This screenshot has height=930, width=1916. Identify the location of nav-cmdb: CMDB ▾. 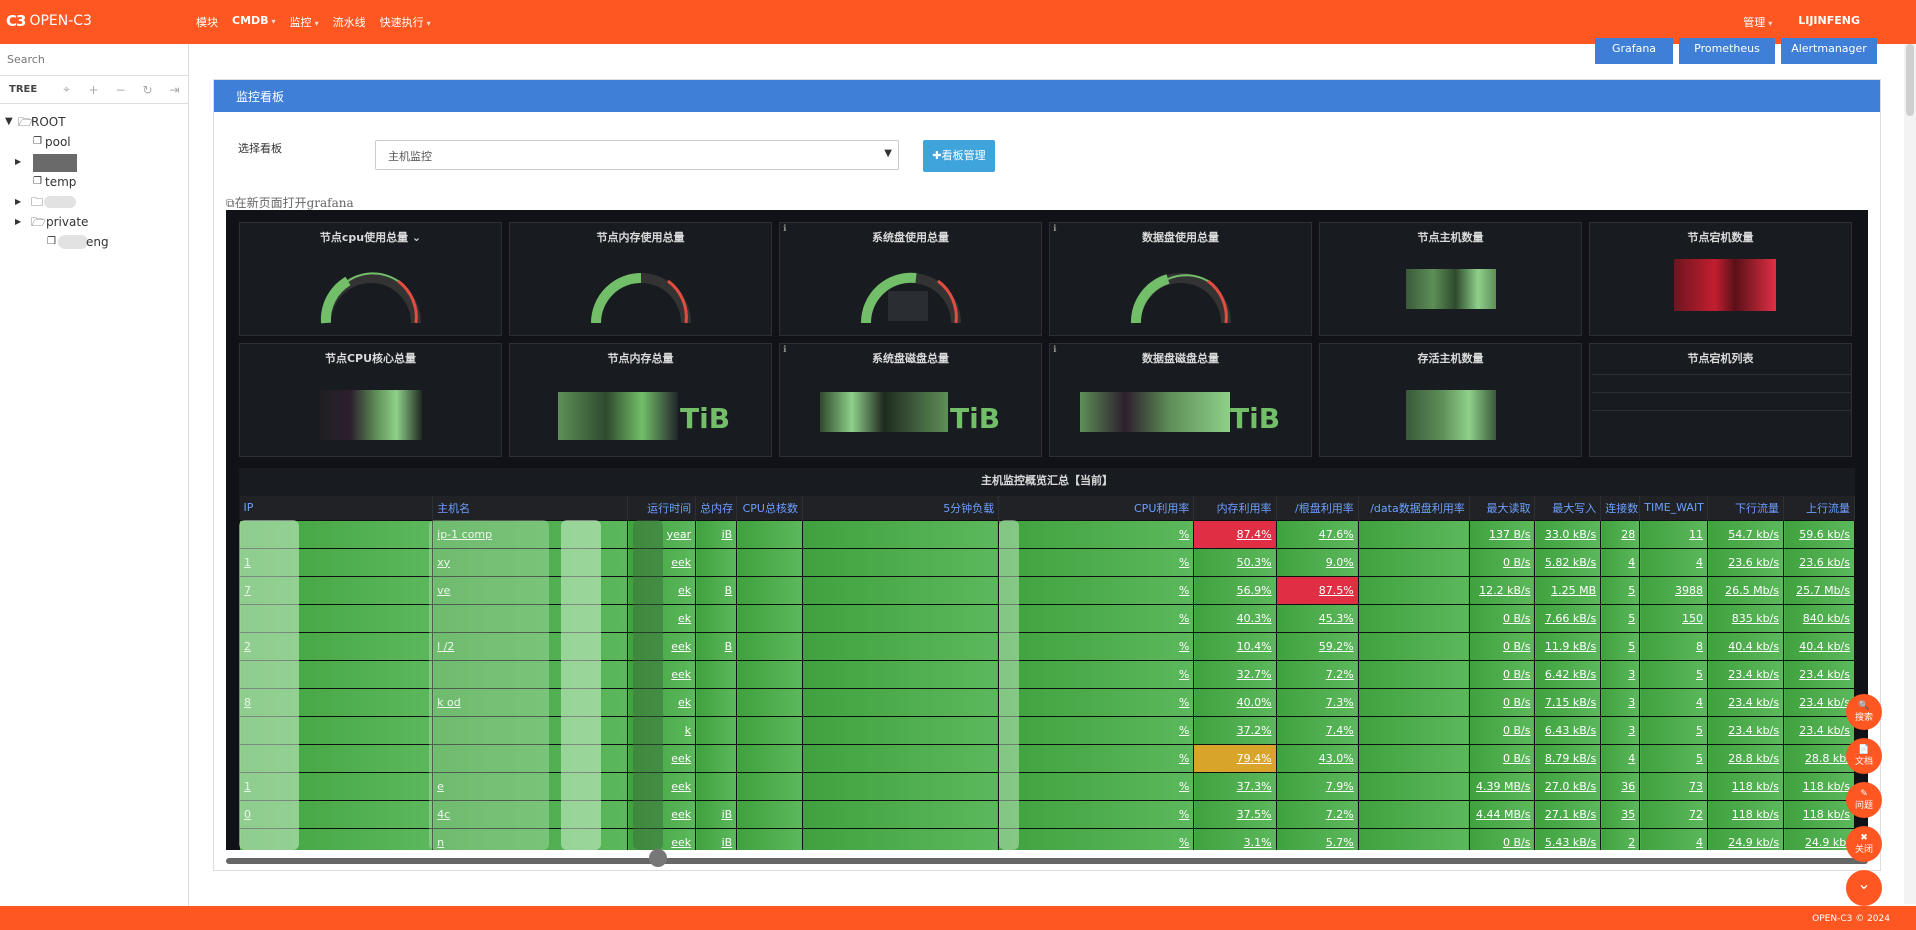
(254, 20).